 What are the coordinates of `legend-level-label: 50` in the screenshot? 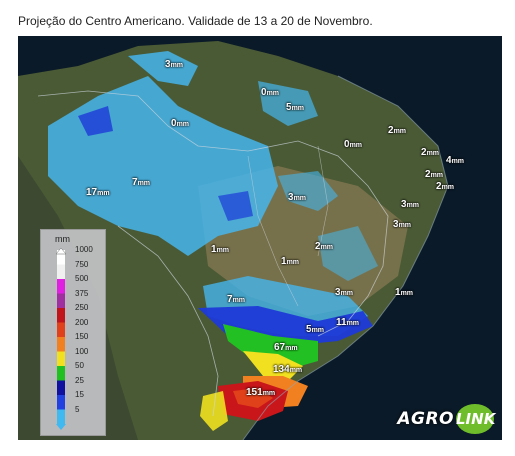 It's located at (79, 365).